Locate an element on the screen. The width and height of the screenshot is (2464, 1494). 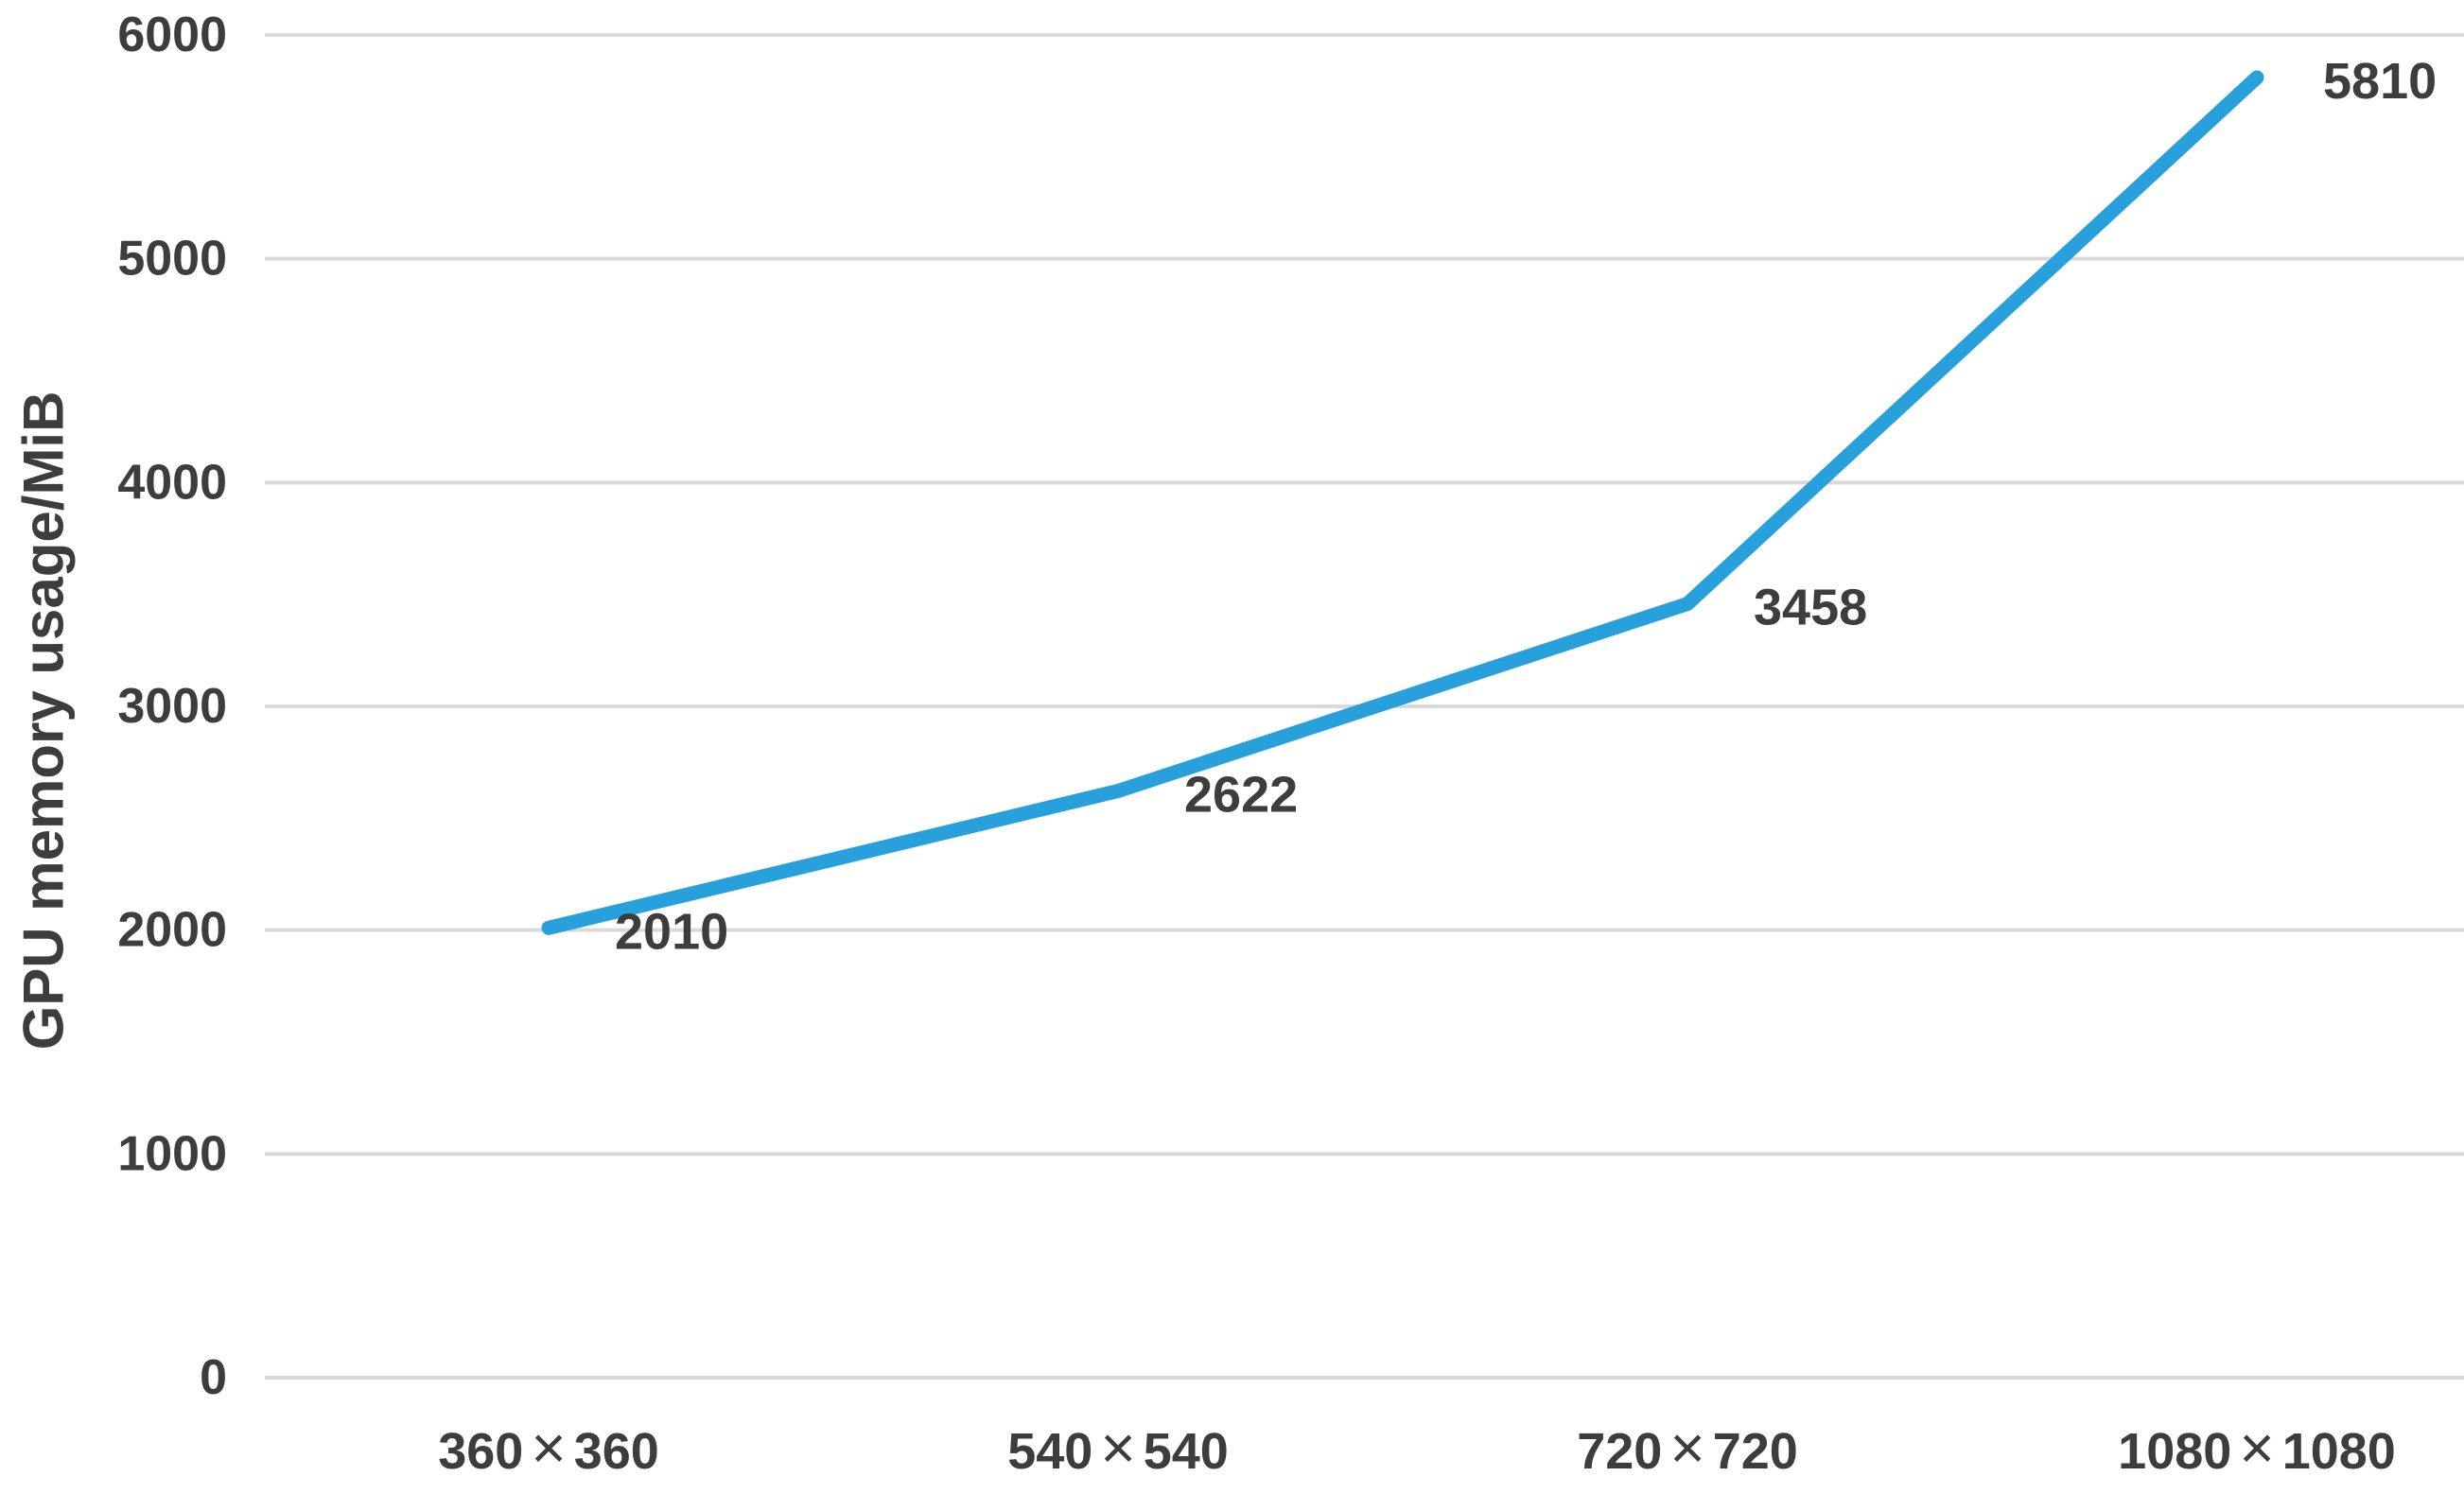
x-tick-label: 1080 × 1080 is located at coordinates (2257, 1448).